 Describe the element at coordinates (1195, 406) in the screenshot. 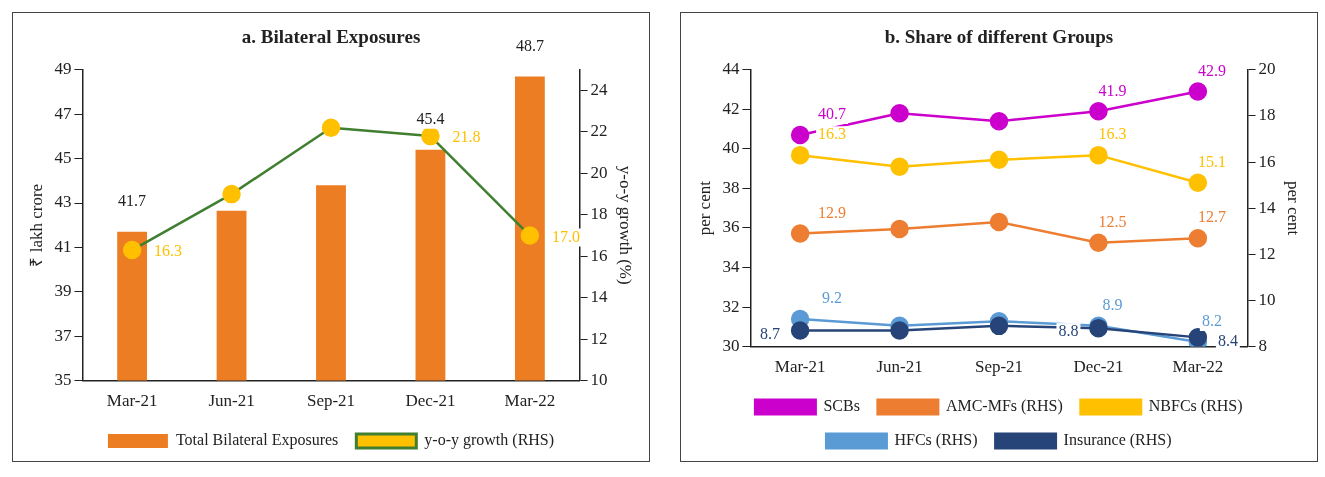

I see `legend-label: NBFCs (RHS)` at that location.